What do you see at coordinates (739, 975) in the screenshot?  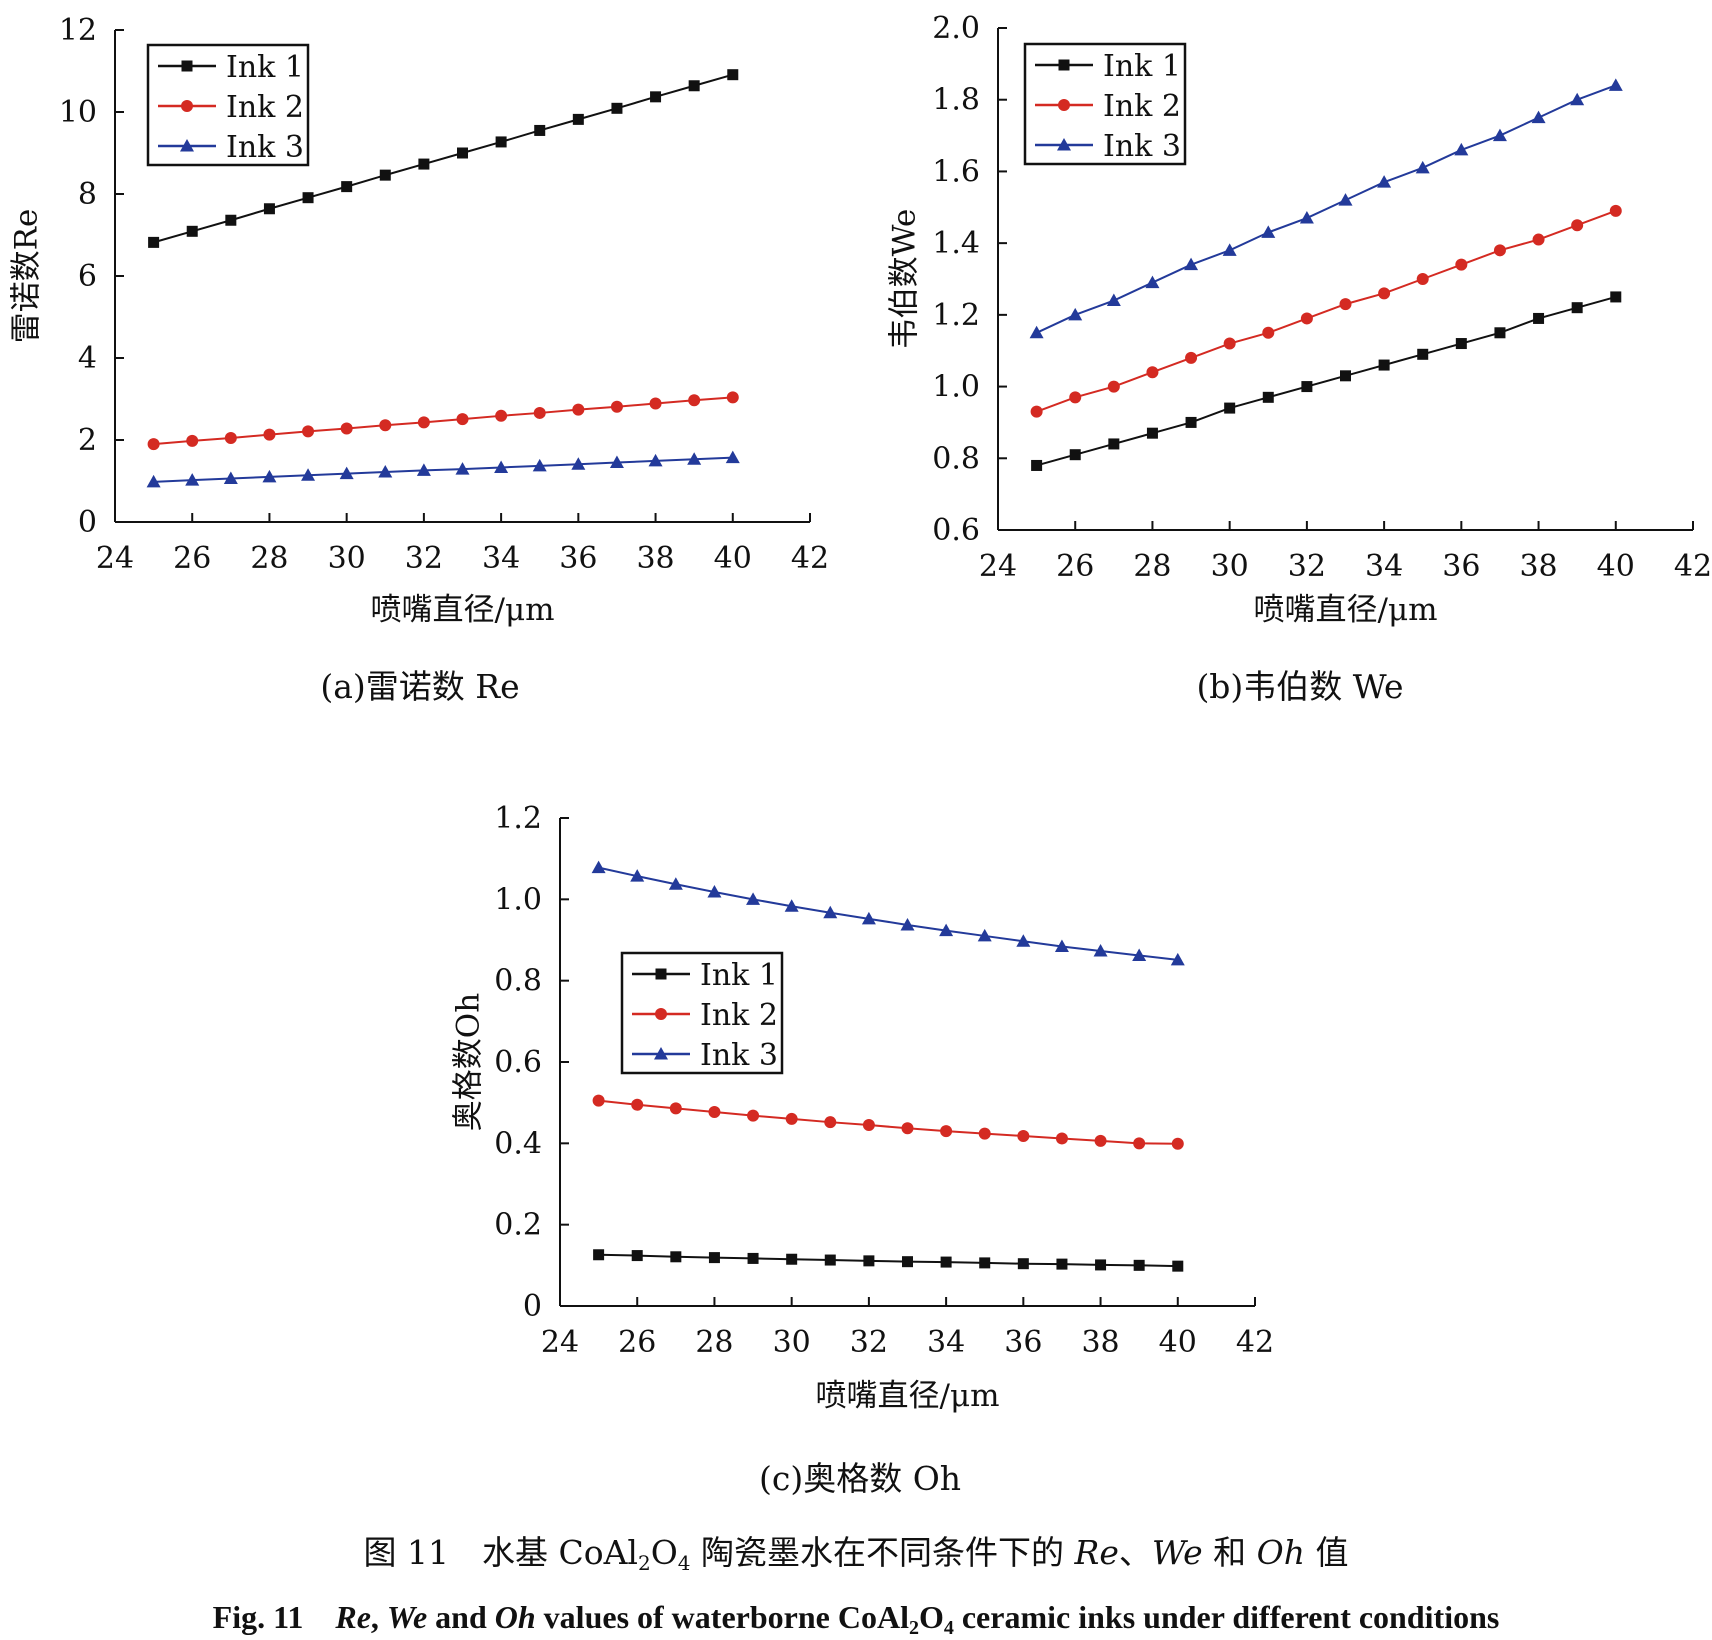 I see `chart-c-legend-label-1: Ink 1` at bounding box center [739, 975].